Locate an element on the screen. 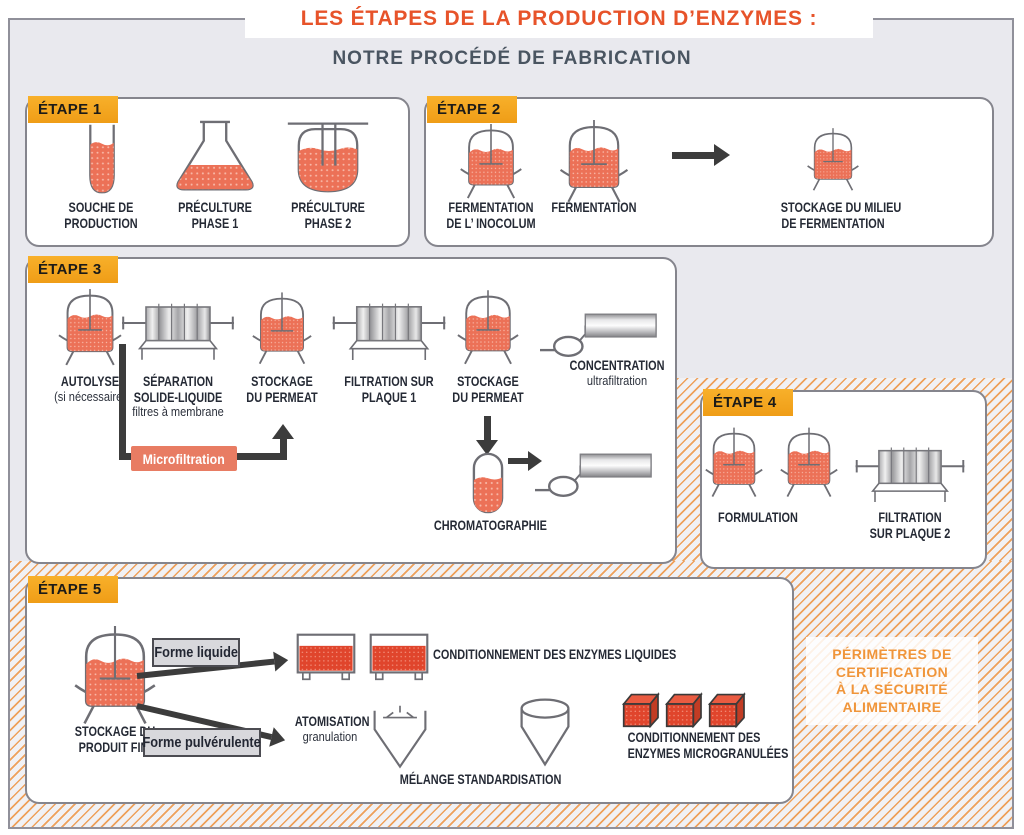  liquid-tank-icon is located at coordinates (326, 657).